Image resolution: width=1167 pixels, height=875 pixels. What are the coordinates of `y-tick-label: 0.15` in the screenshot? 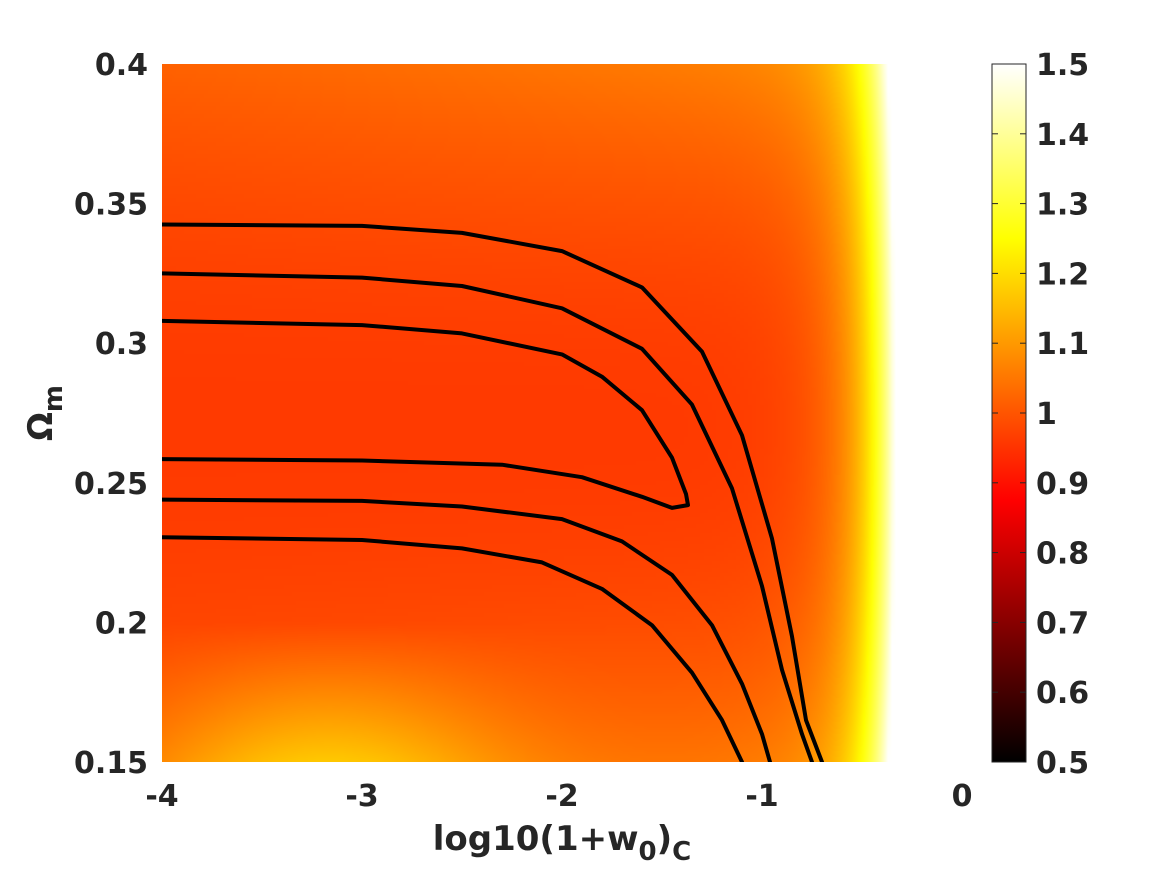 It's located at (111, 763).